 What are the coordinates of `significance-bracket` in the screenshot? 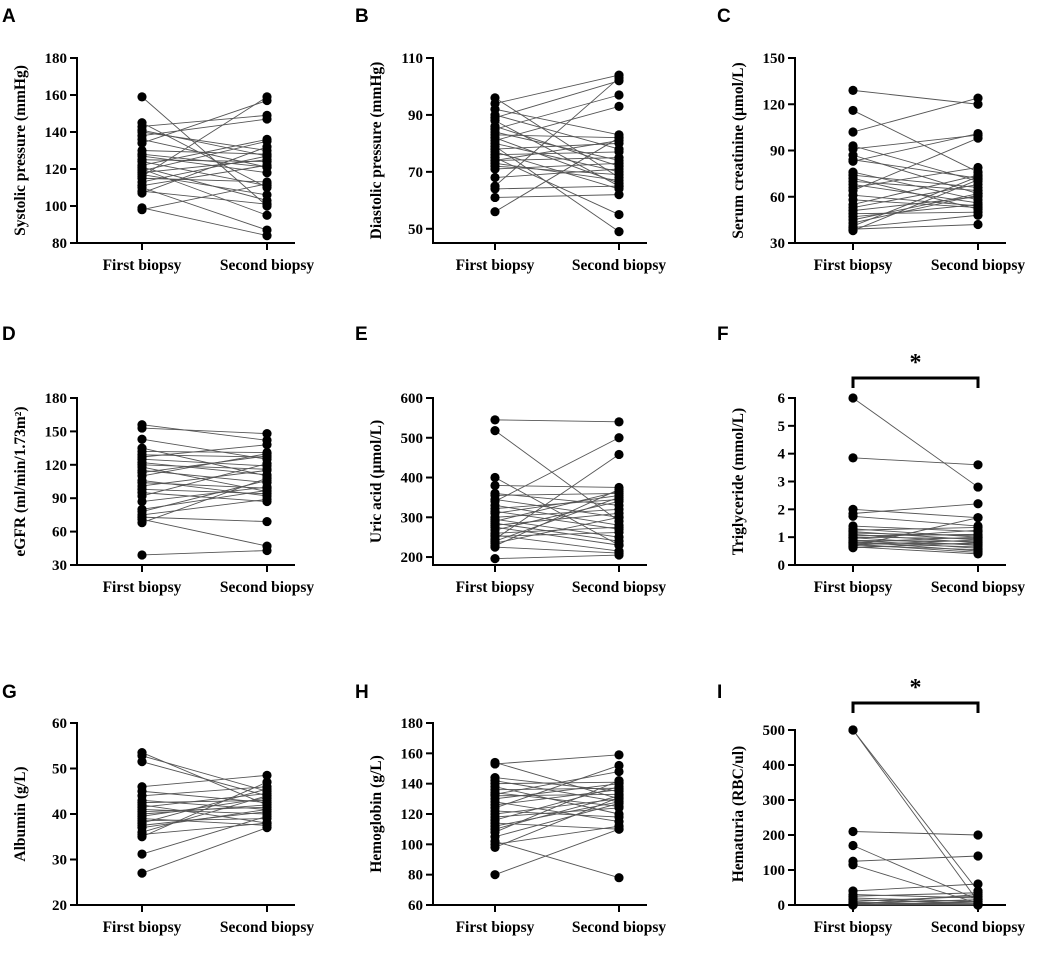 It's located at (915, 382).